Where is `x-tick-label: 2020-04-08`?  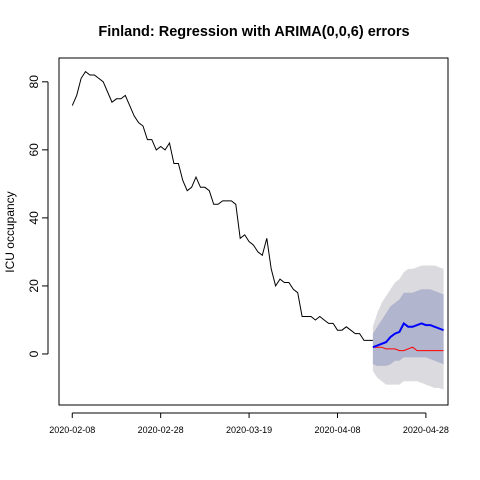
x-tick-label: 2020-04-08 is located at coordinates (337, 430).